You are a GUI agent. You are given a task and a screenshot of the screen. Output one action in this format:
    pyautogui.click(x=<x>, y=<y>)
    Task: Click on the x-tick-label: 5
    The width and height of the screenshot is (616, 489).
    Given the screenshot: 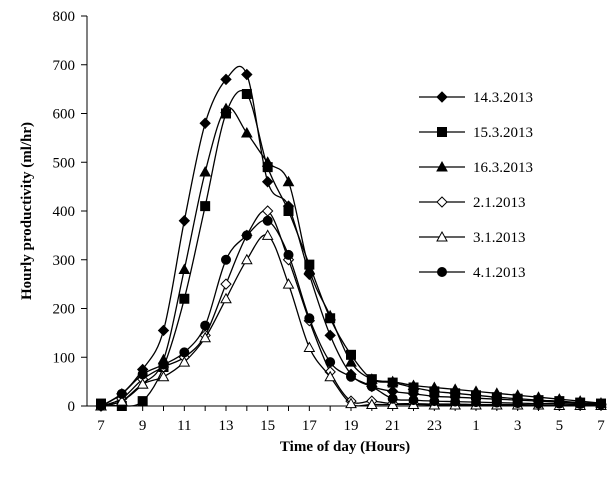 What is the action you would take?
    pyautogui.click(x=560, y=426)
    